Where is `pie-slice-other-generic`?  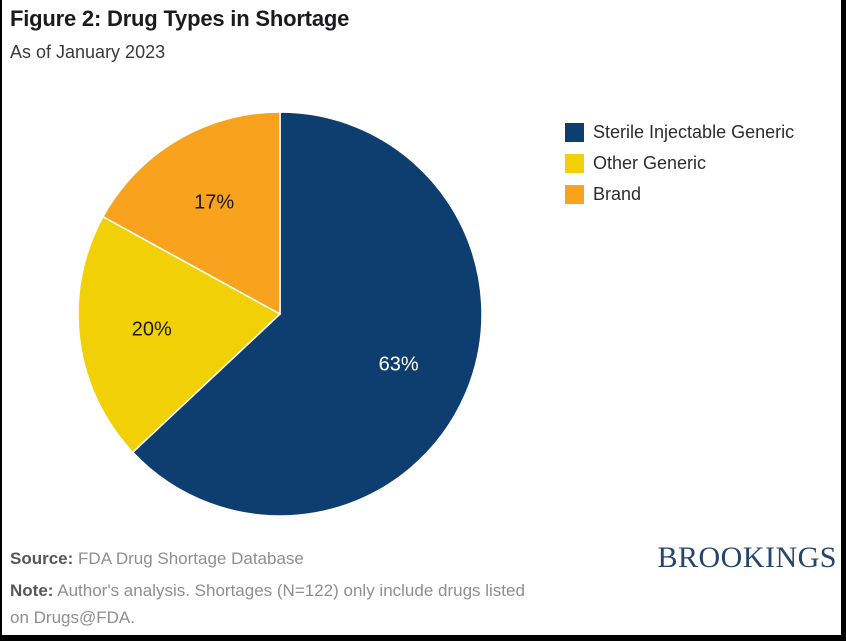 pie-slice-other-generic is located at coordinates (179, 334).